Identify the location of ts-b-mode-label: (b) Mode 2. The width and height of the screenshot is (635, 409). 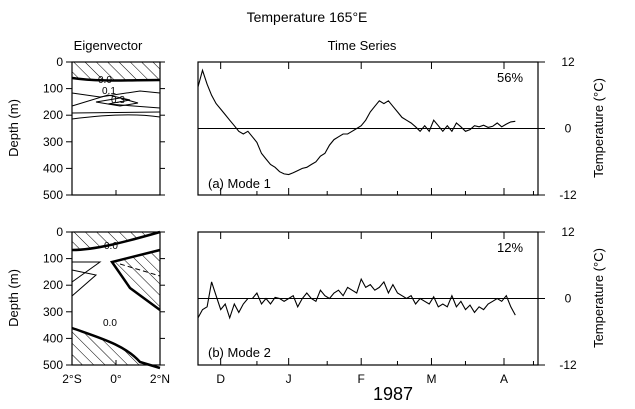
(239, 352).